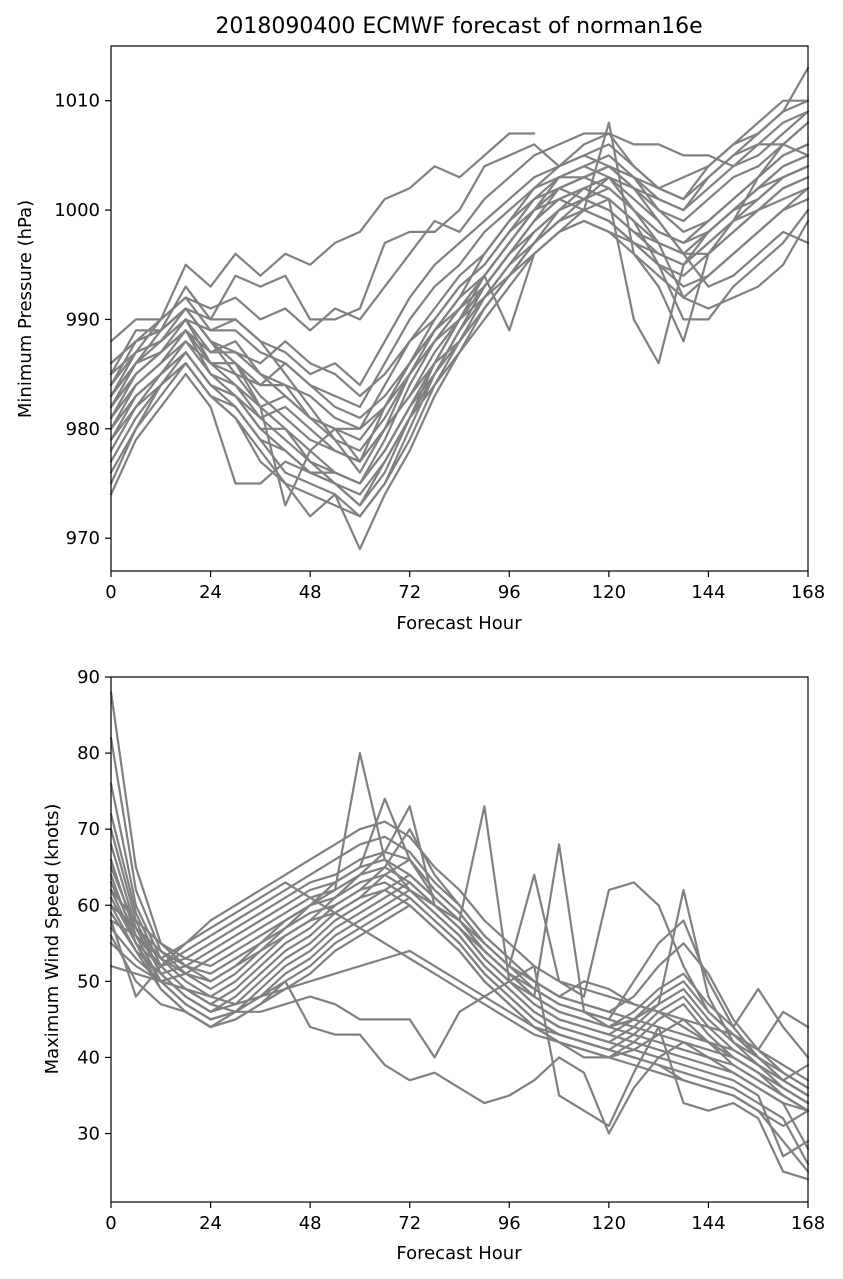 The image size is (843, 1279). I want to click on pressure-x-tick-label: 168, so click(808, 592).